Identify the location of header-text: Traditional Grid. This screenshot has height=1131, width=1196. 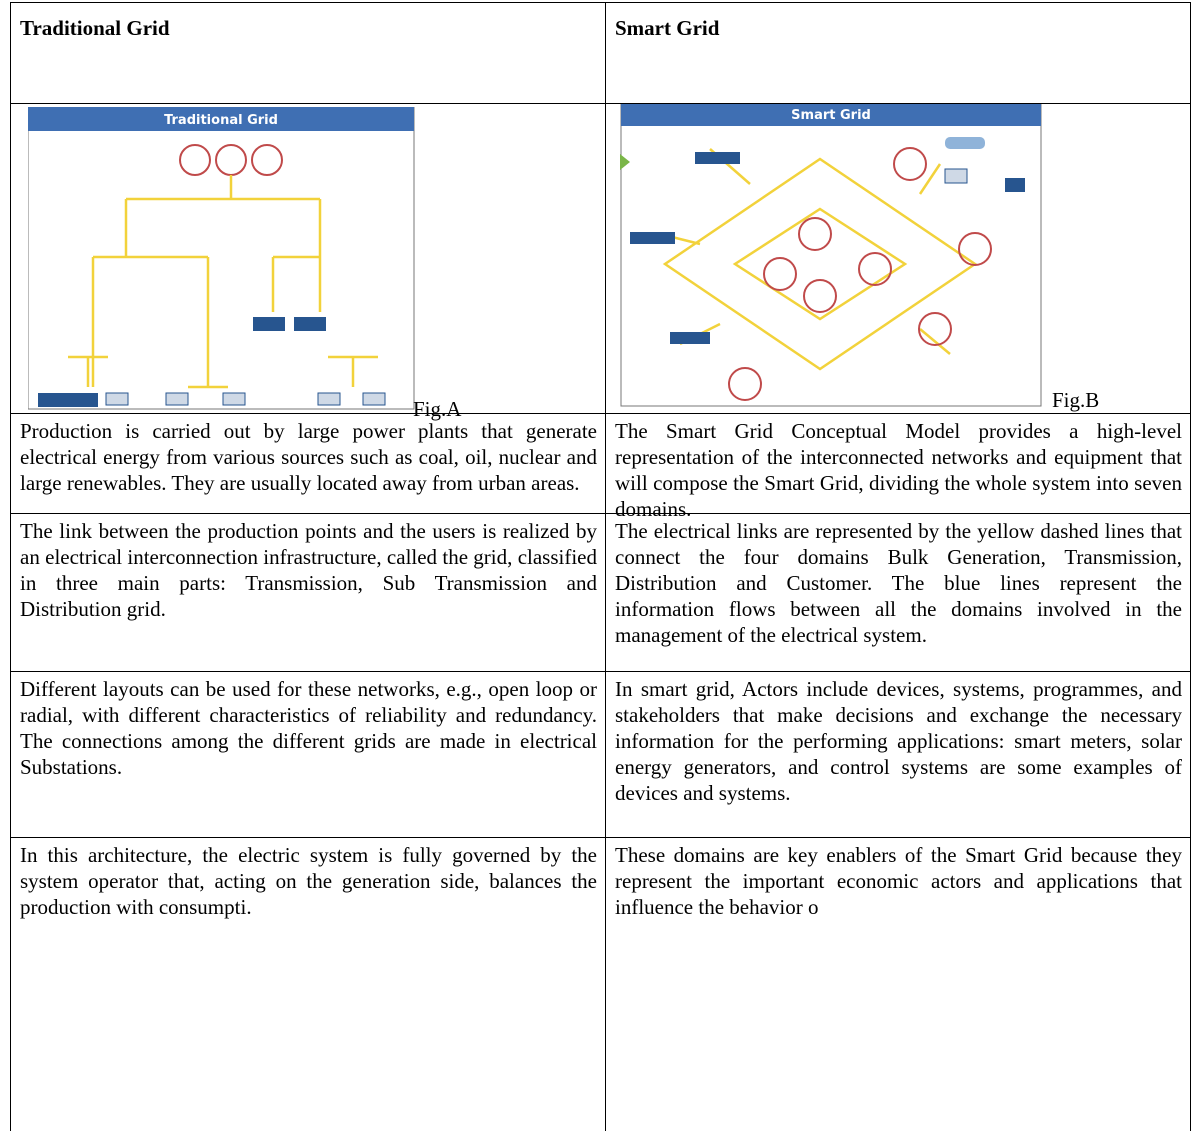
(95, 28).